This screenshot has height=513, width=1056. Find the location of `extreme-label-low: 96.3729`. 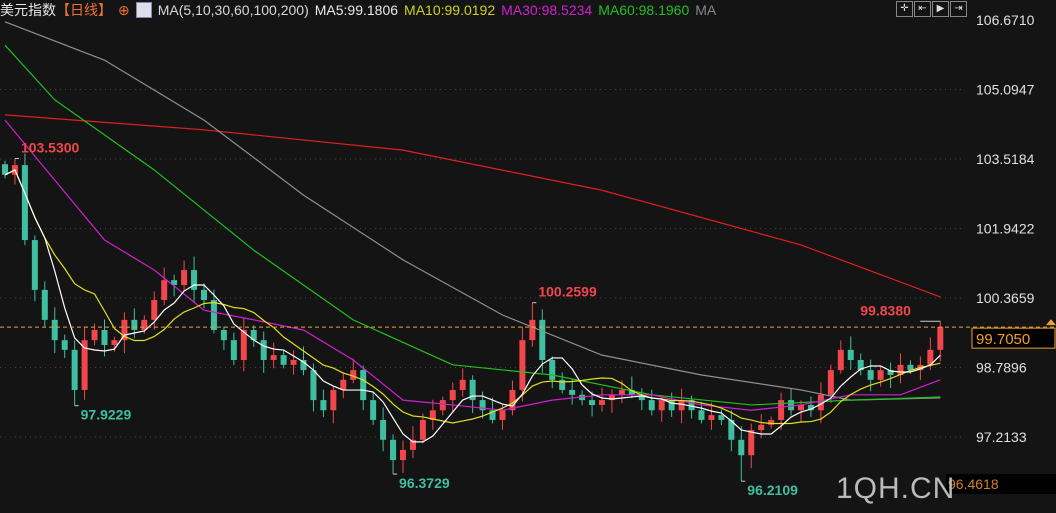

extreme-label-low: 96.3729 is located at coordinates (424, 483).